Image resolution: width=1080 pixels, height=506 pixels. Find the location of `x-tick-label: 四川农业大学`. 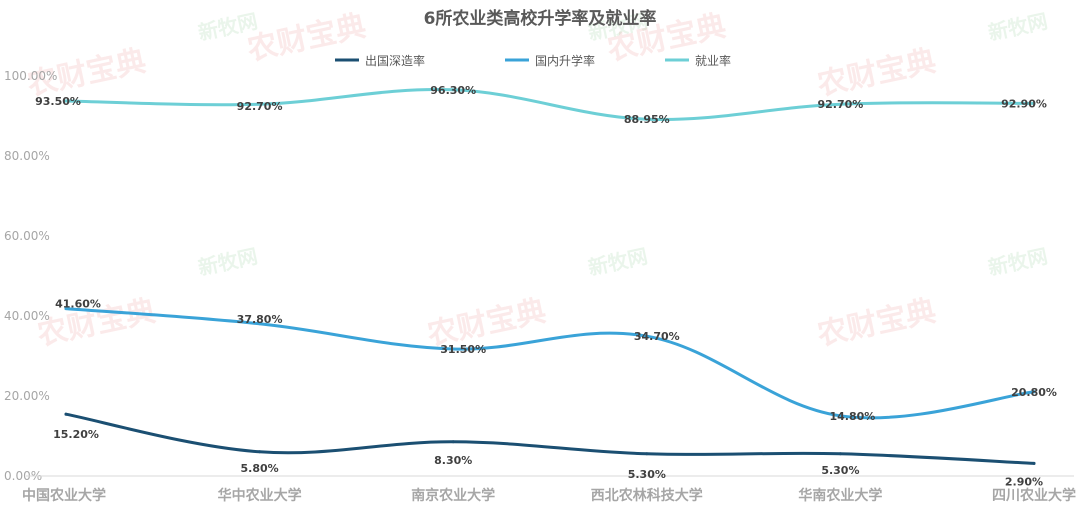

x-tick-label: 四川农业大学 is located at coordinates (1034, 495).